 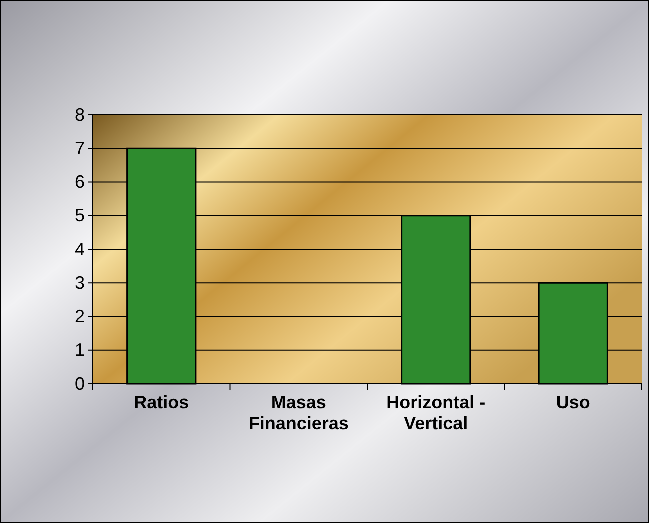 I want to click on x-tick-label: Masas Financieras, so click(x=298, y=413).